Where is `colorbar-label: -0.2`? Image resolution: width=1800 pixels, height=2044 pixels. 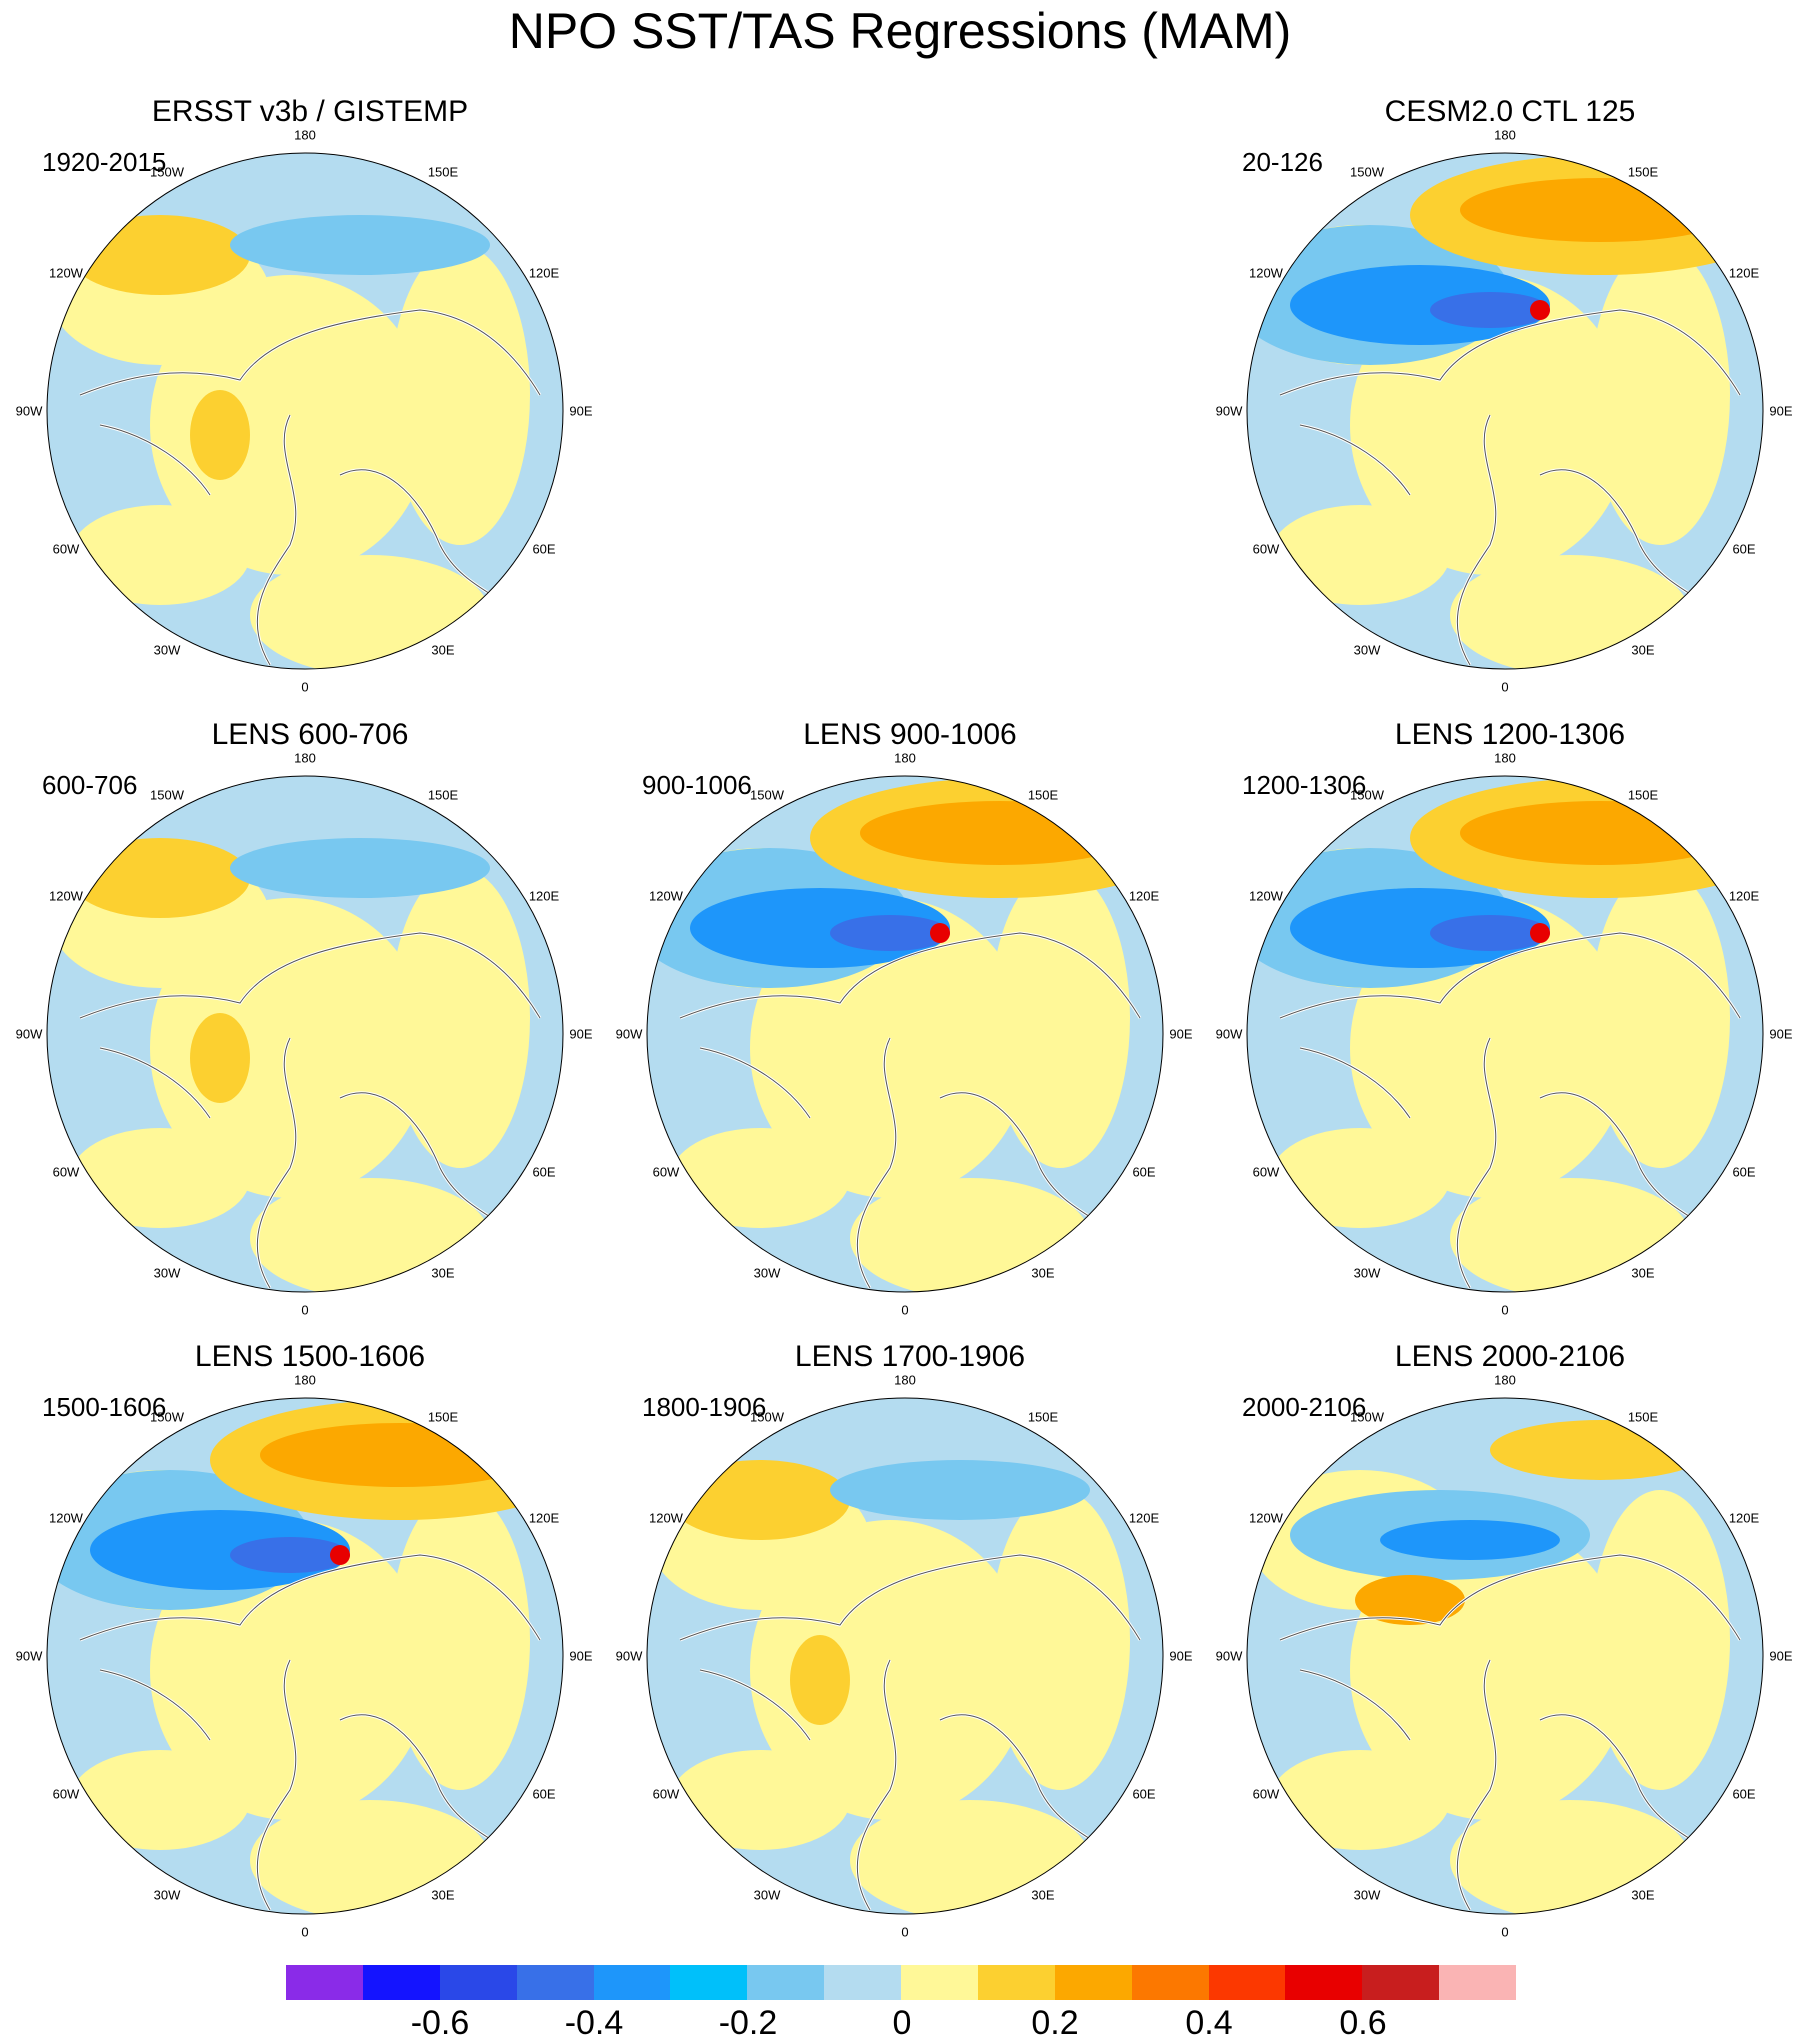
colorbar-label: -0.2 is located at coordinates (748, 2023).